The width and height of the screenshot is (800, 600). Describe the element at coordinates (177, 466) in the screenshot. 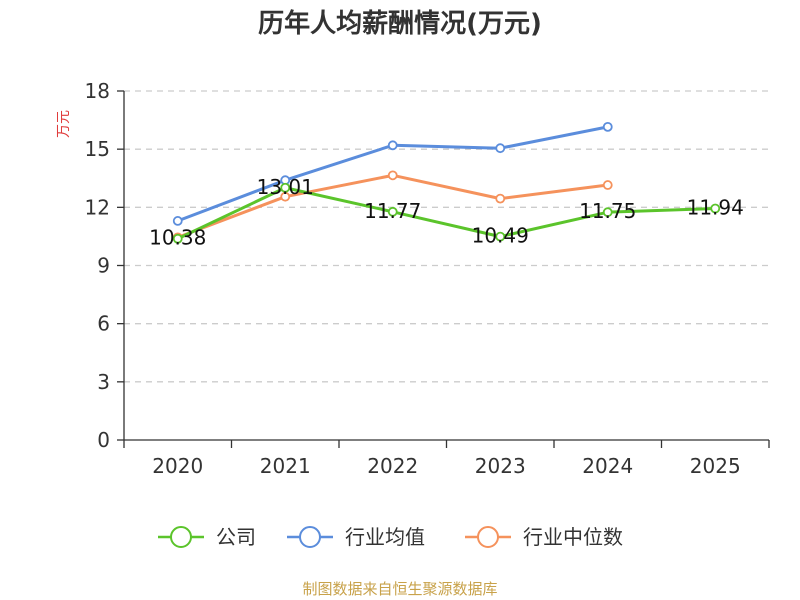

I see `x-tick-label: 2020` at that location.